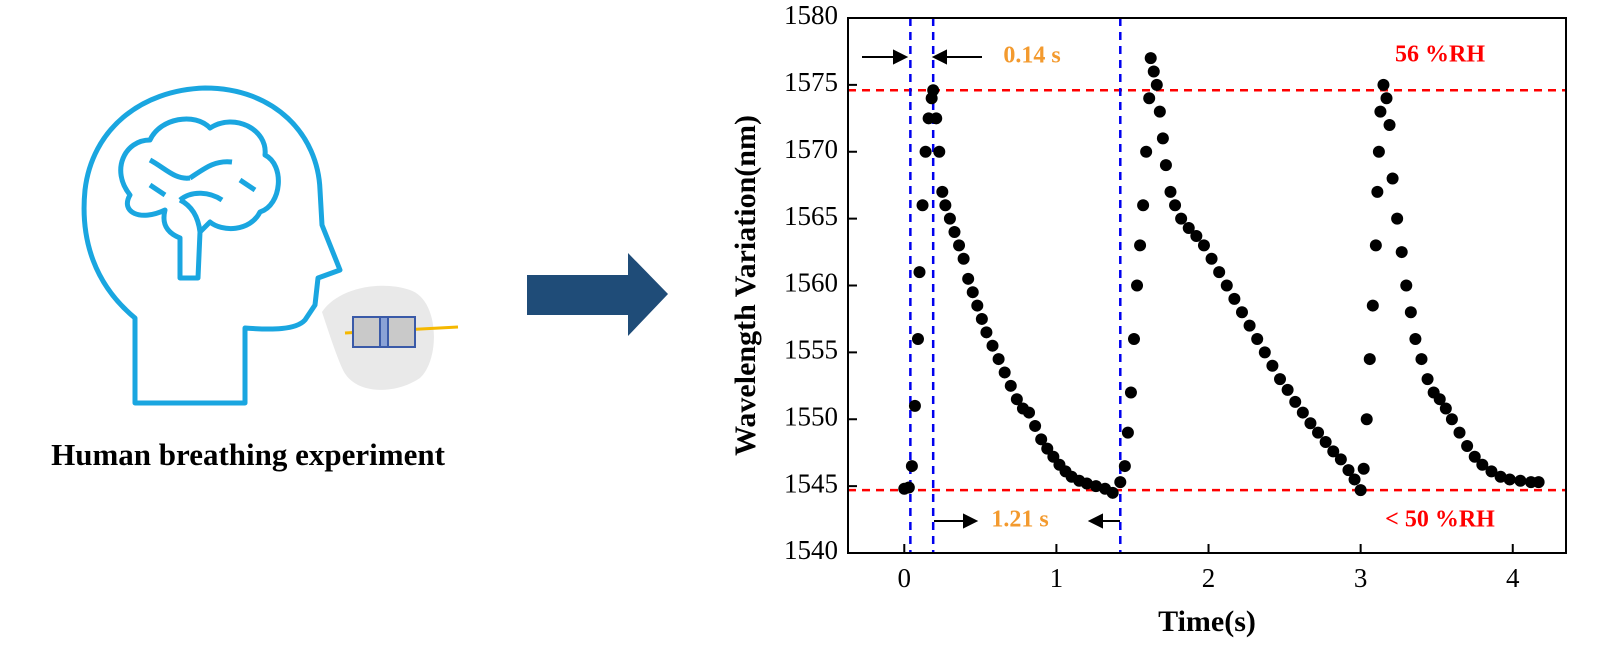 The width and height of the screenshot is (1600, 662). I want to click on y-tick-label: 1570, so click(811, 149).